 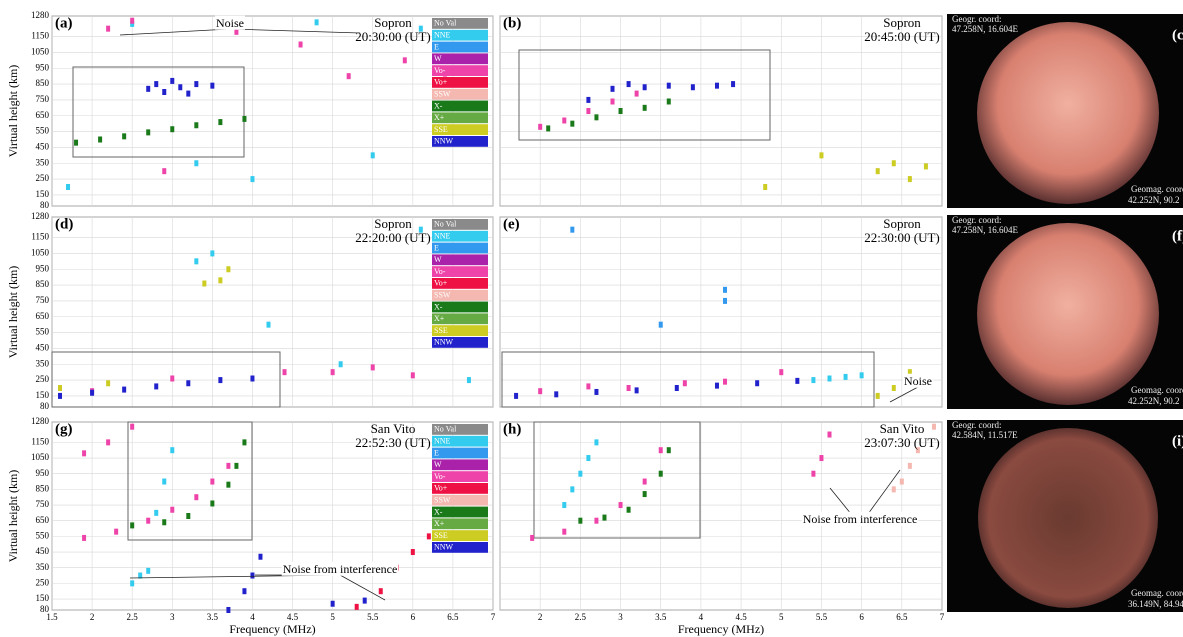 I want to click on y-tick-label: 250, so click(x=43, y=582).